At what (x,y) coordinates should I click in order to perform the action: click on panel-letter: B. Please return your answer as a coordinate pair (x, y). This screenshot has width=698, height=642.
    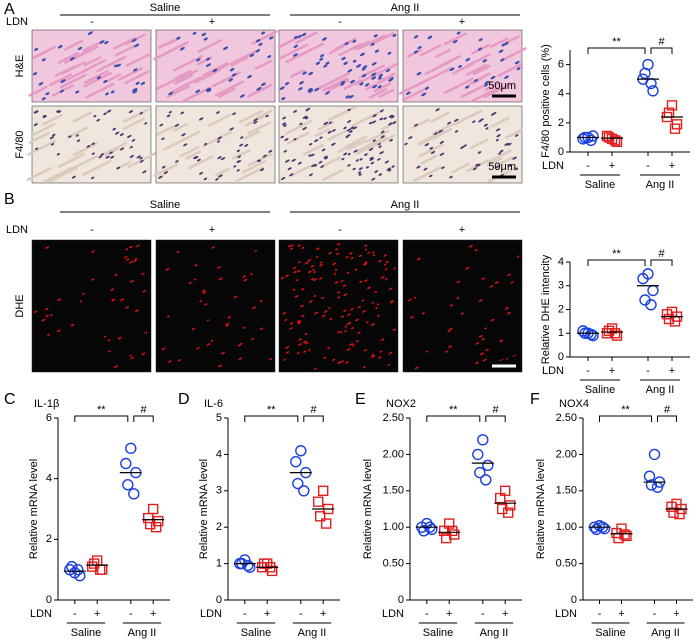
    Looking at the image, I should click on (9, 199).